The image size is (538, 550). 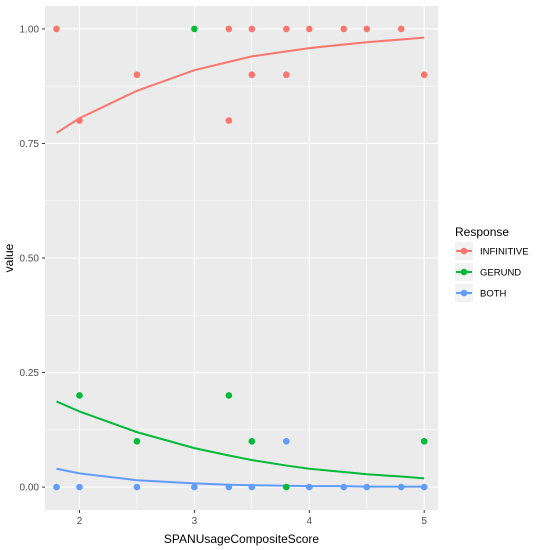 What do you see at coordinates (464, 272) in the screenshot?
I see `legend-dot-gerund` at bounding box center [464, 272].